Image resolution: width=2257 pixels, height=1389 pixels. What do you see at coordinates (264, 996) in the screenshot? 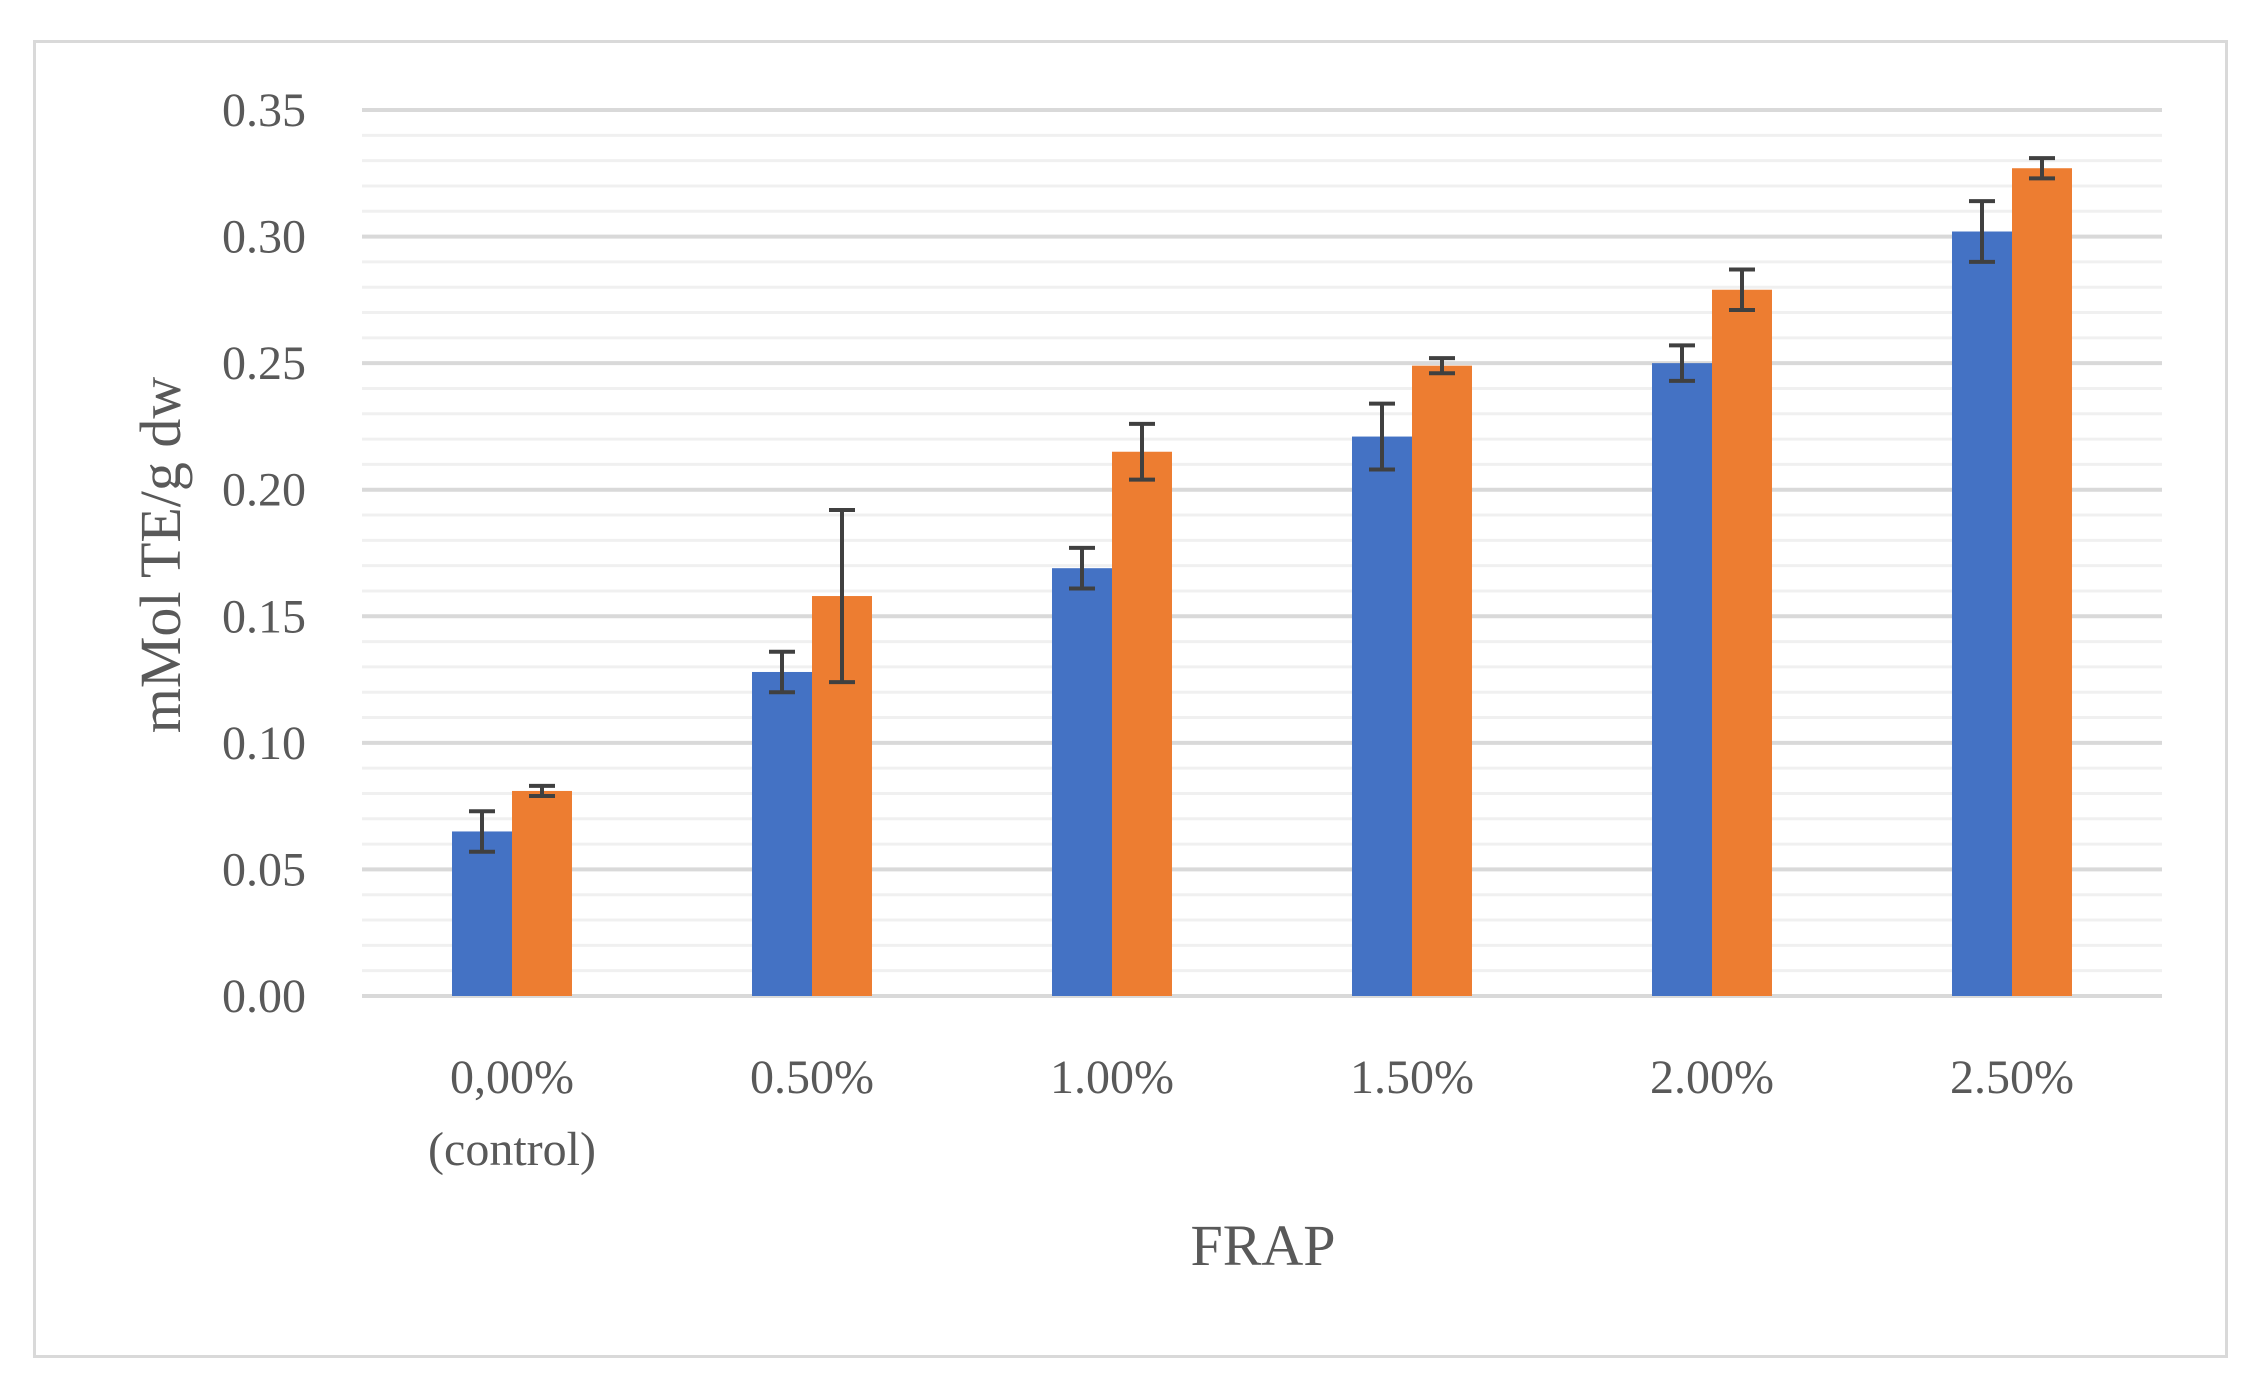
I see `y-tick-label: 0.00` at bounding box center [264, 996].